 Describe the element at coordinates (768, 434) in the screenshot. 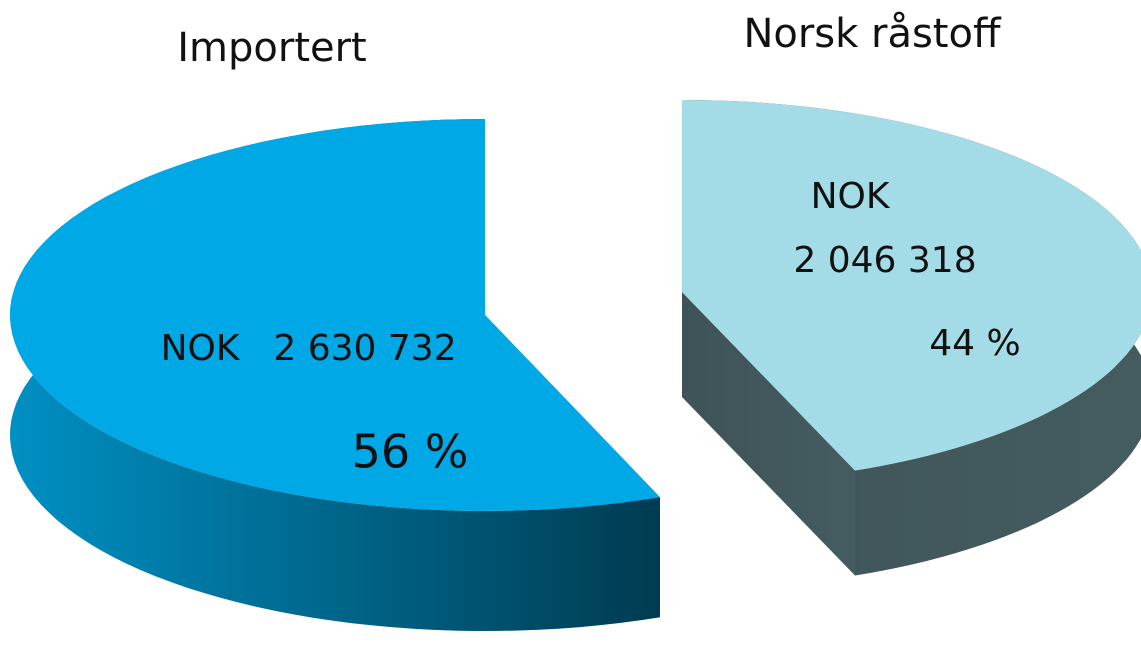

I see `slice-side-shade` at that location.